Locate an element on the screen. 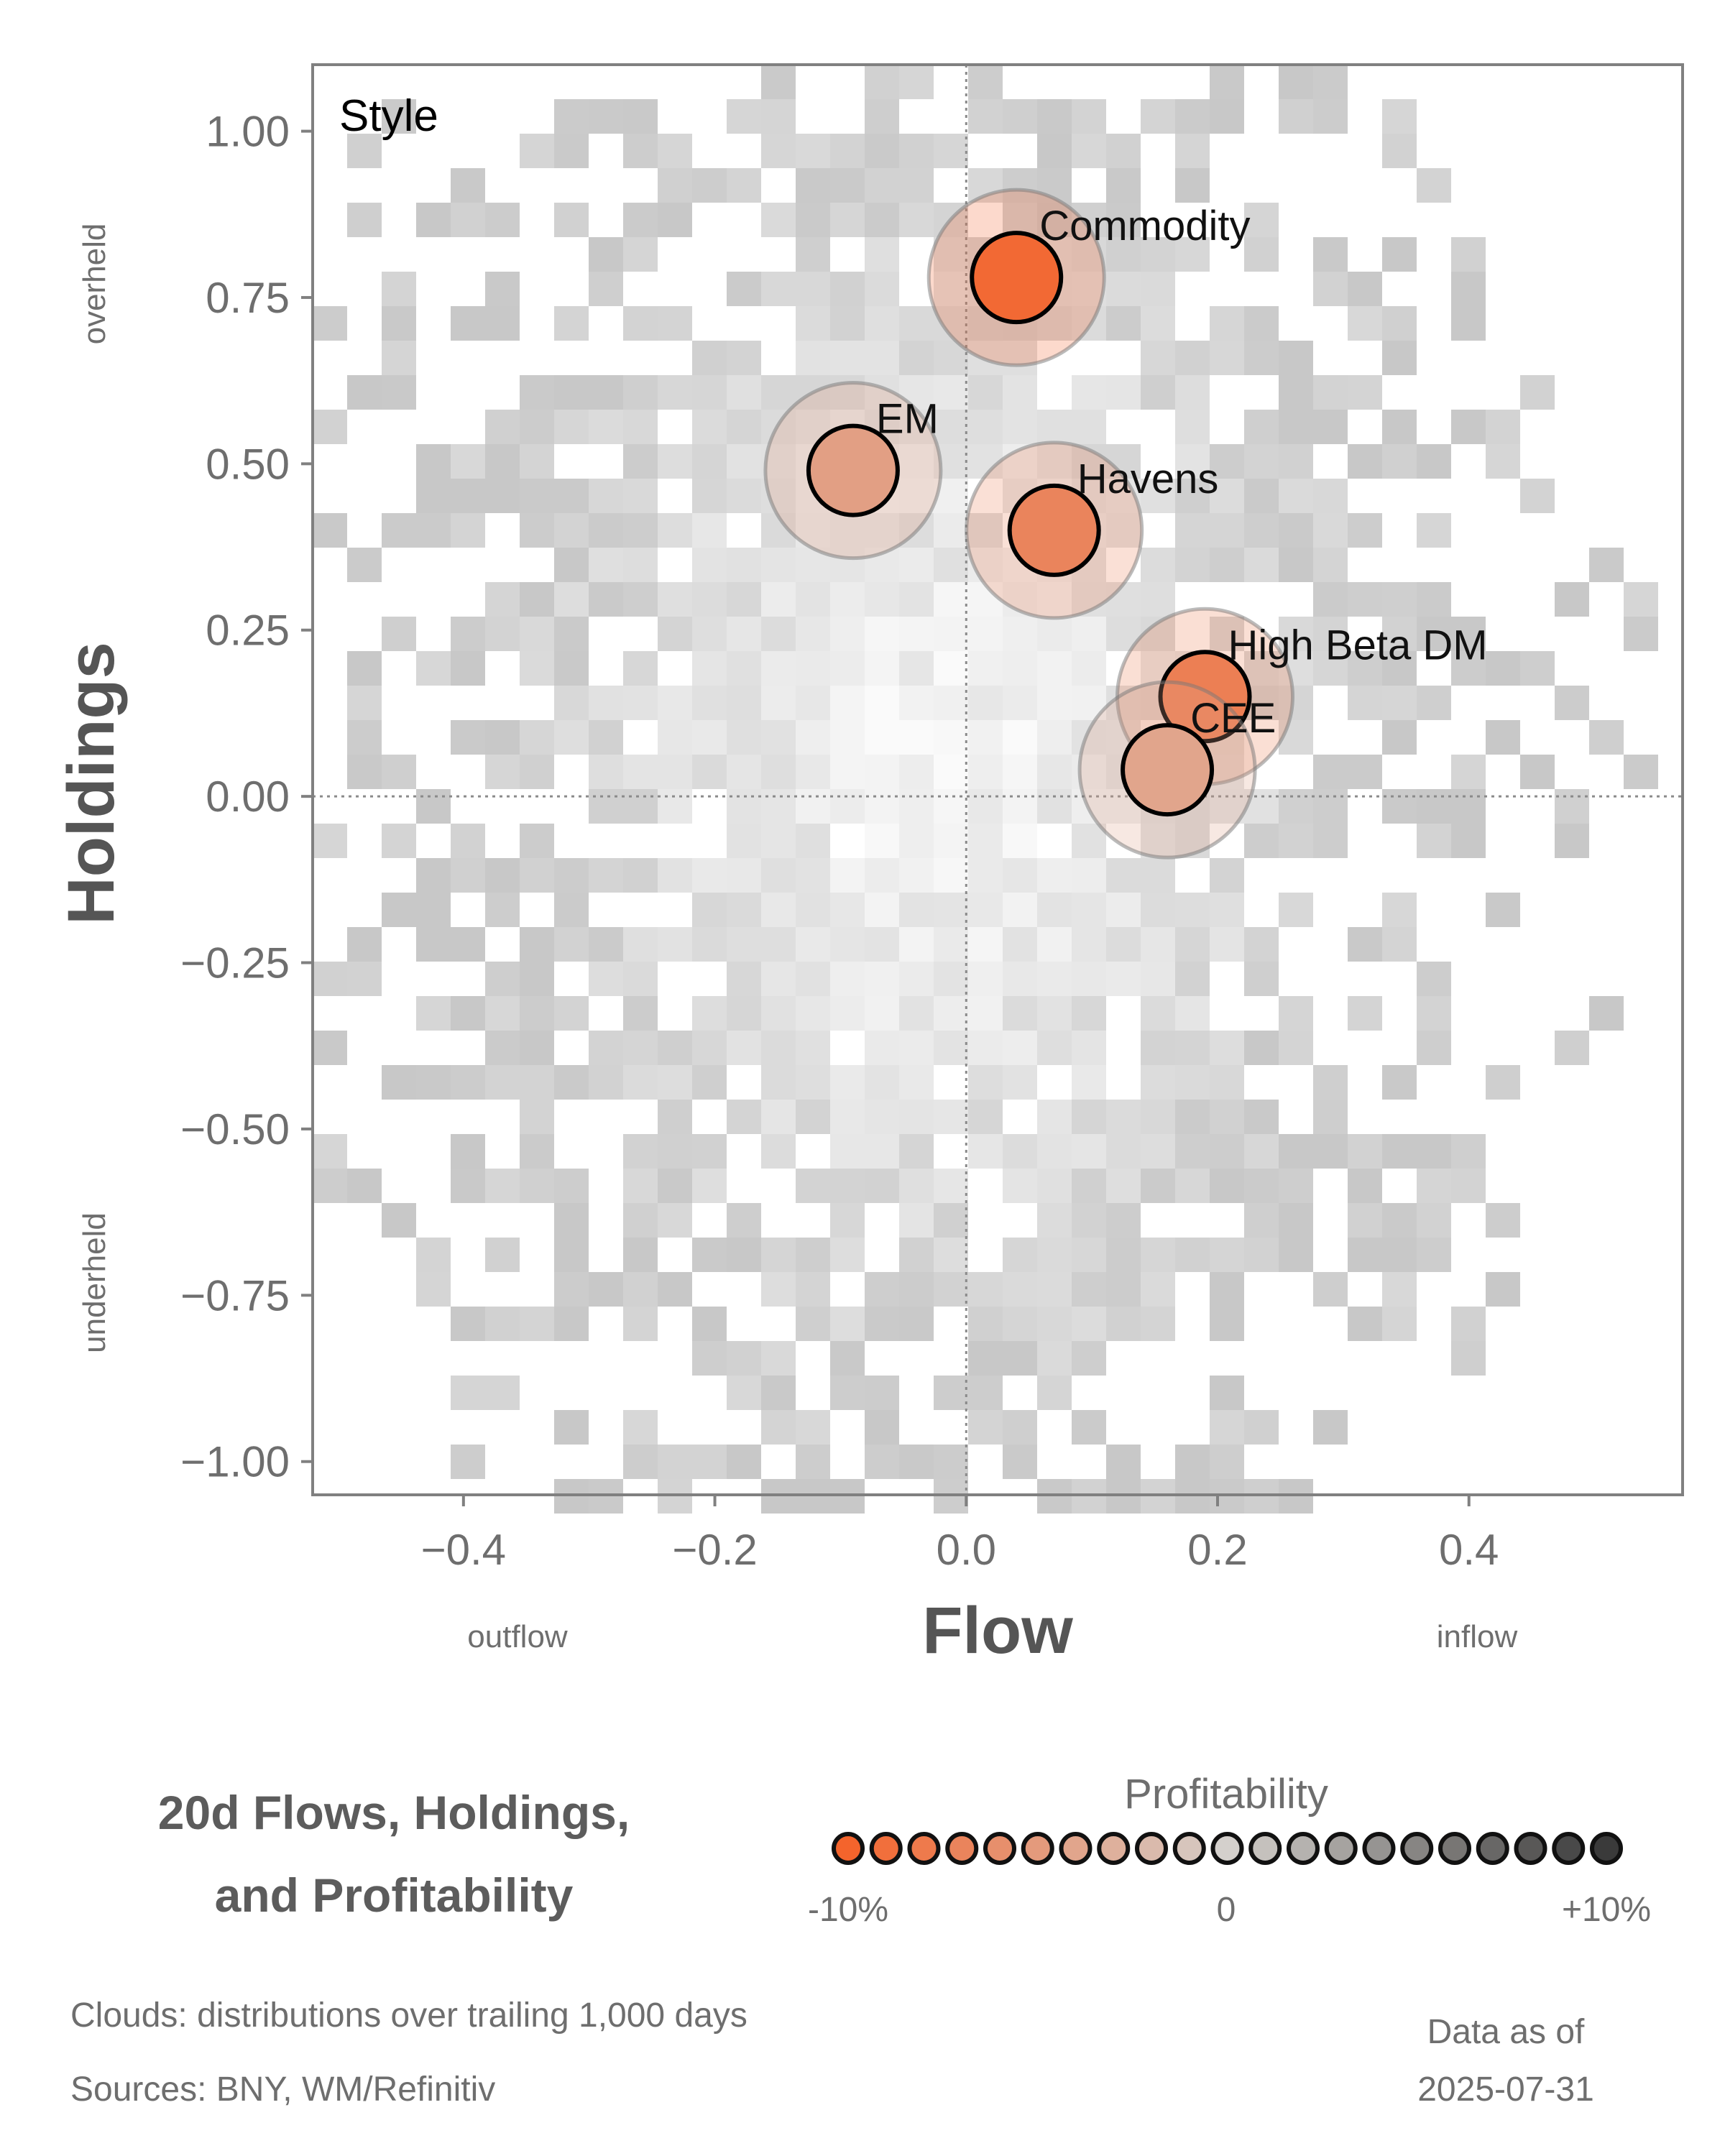 This screenshot has width=1725, height=2156. point-label: Havens is located at coordinates (1148, 479).